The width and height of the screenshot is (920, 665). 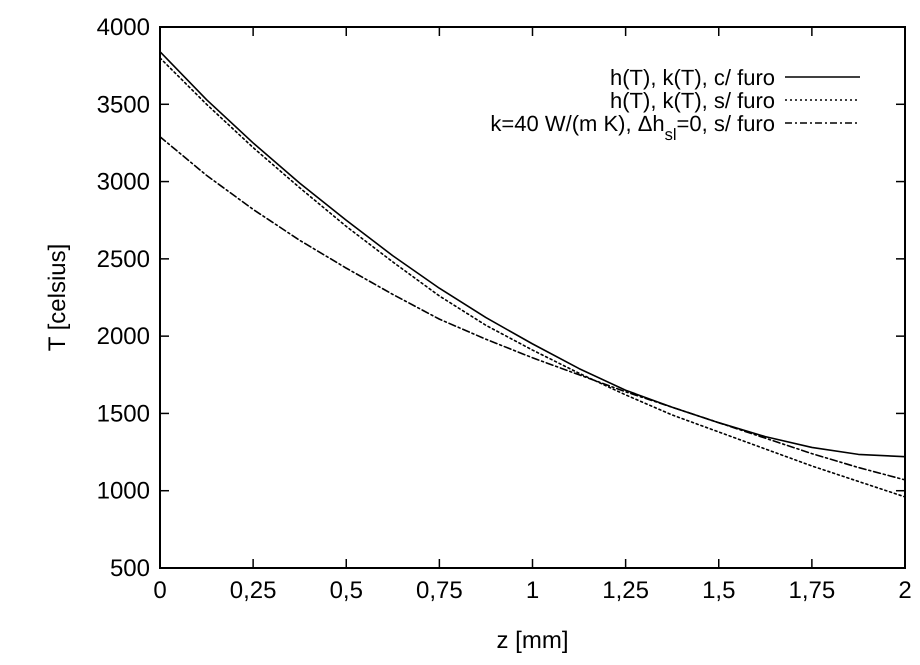 I want to click on x-tick-label: 1, so click(x=533, y=590).